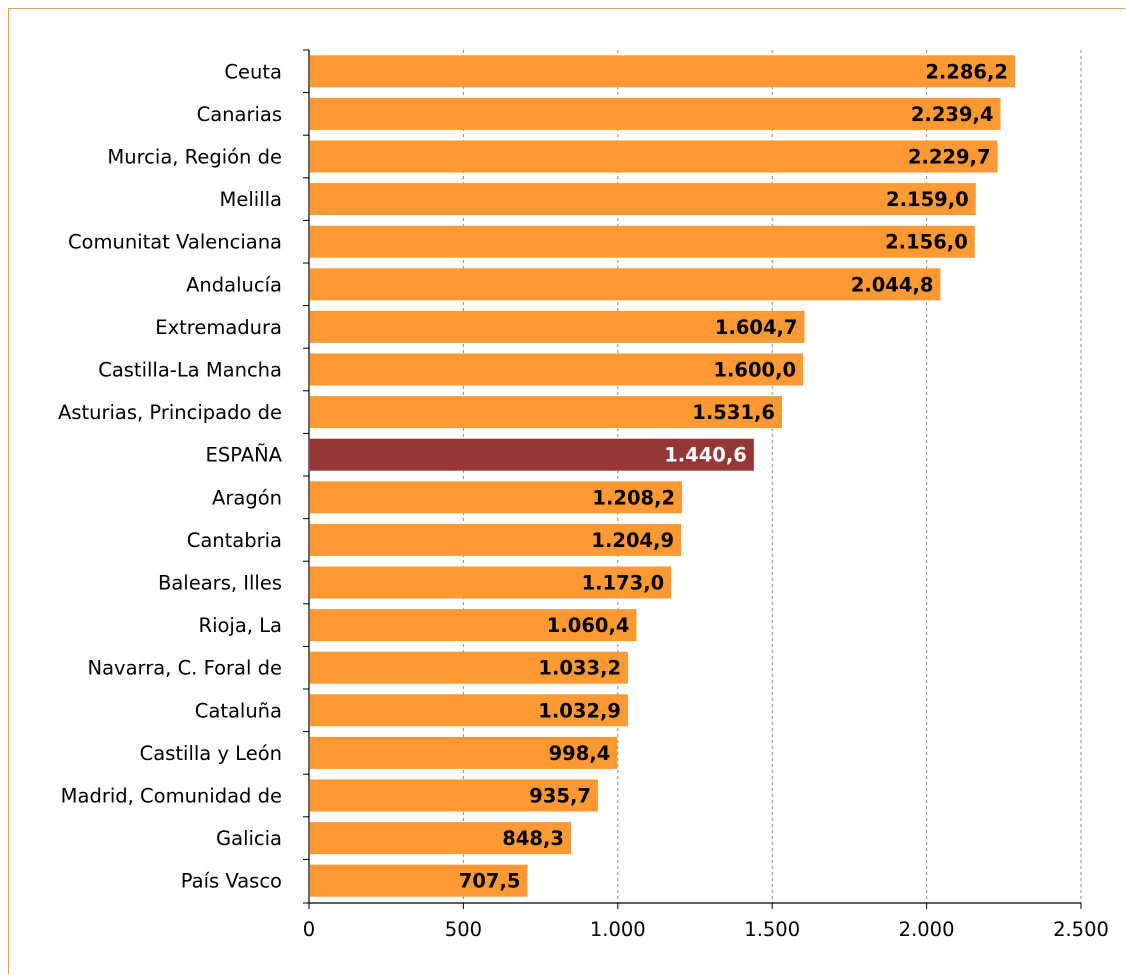 This screenshot has height=975, width=1126. What do you see at coordinates (705, 455) in the screenshot?
I see `data-label: 1.440,6` at bounding box center [705, 455].